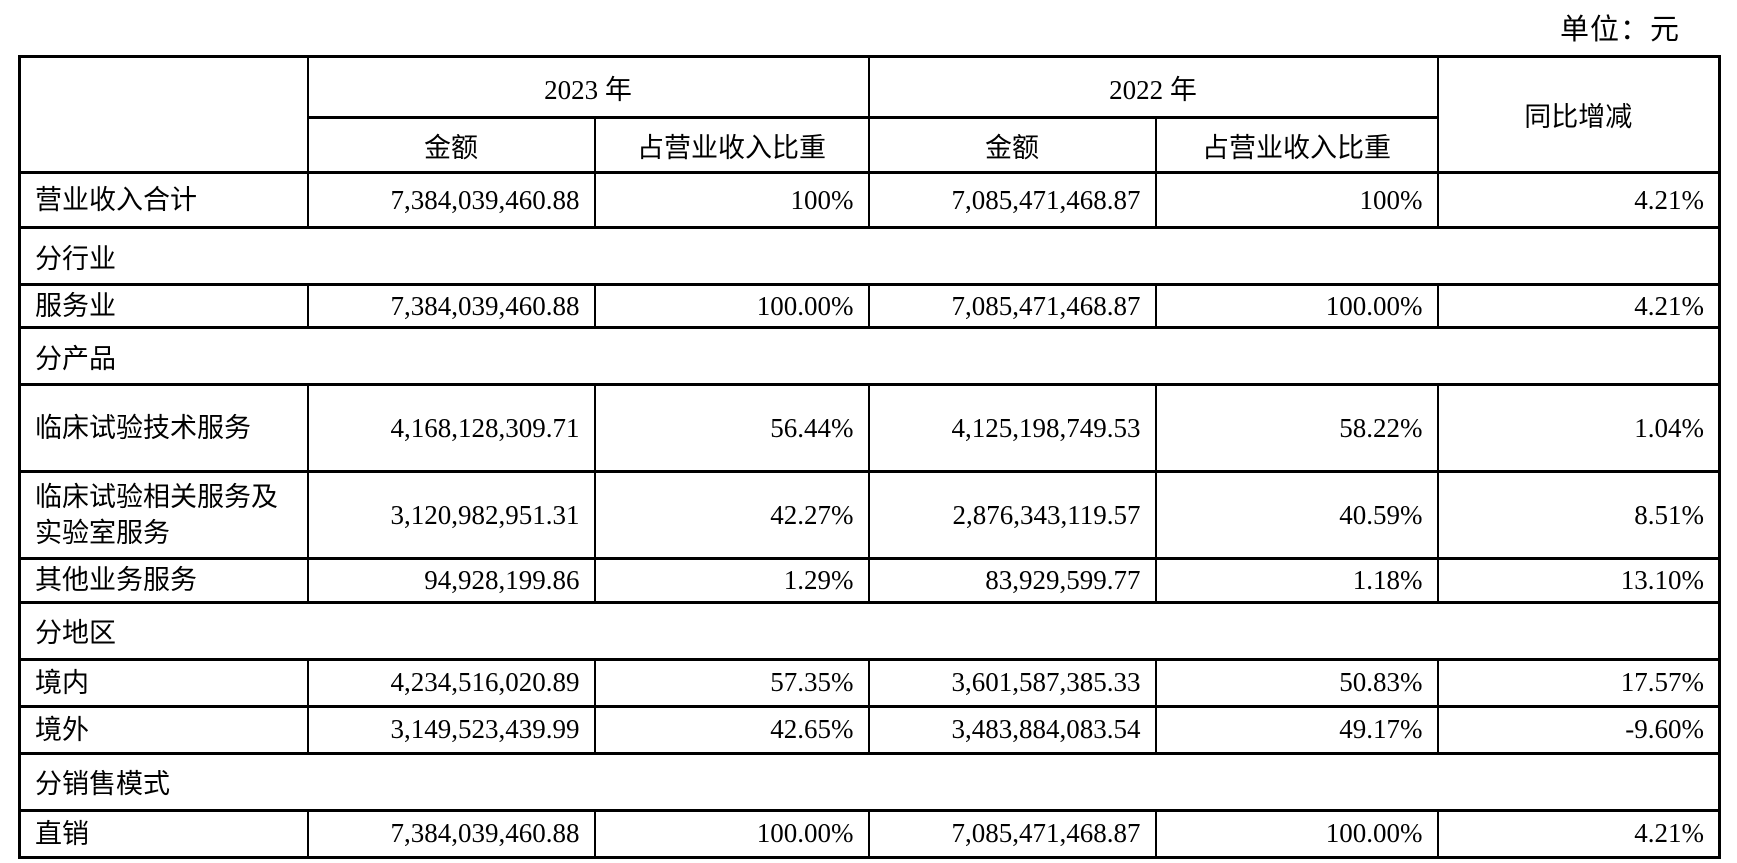 This screenshot has height=863, width=1737. Describe the element at coordinates (731, 729) in the screenshot. I see `cell-share-2023: 42.65%` at that location.